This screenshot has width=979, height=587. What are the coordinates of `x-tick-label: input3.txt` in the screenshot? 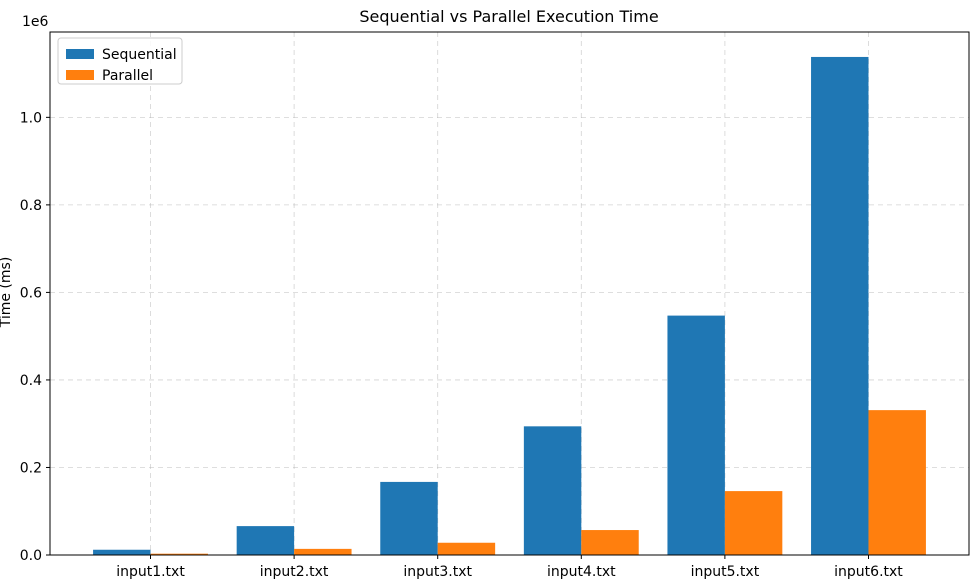 It's located at (437, 572).